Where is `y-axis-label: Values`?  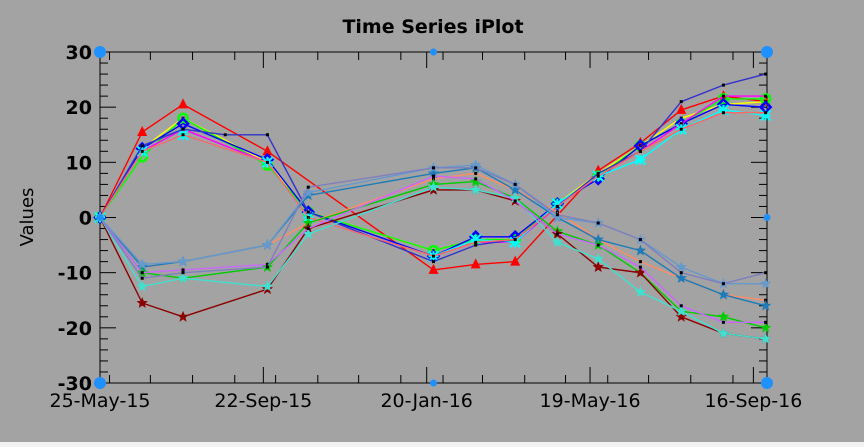
y-axis-label: Values is located at coordinates (27, 217).